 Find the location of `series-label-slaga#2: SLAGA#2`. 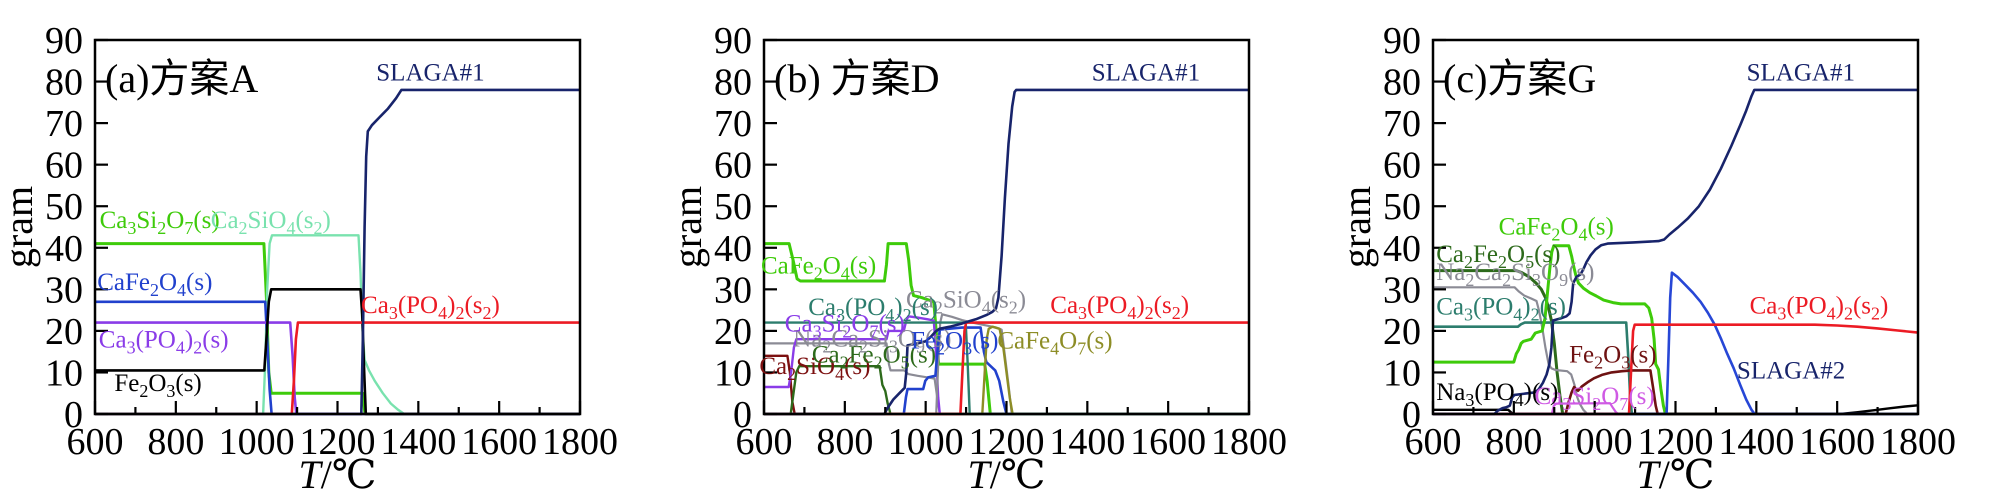

series-label-slaga#2: SLAGA#2 is located at coordinates (1791, 370).